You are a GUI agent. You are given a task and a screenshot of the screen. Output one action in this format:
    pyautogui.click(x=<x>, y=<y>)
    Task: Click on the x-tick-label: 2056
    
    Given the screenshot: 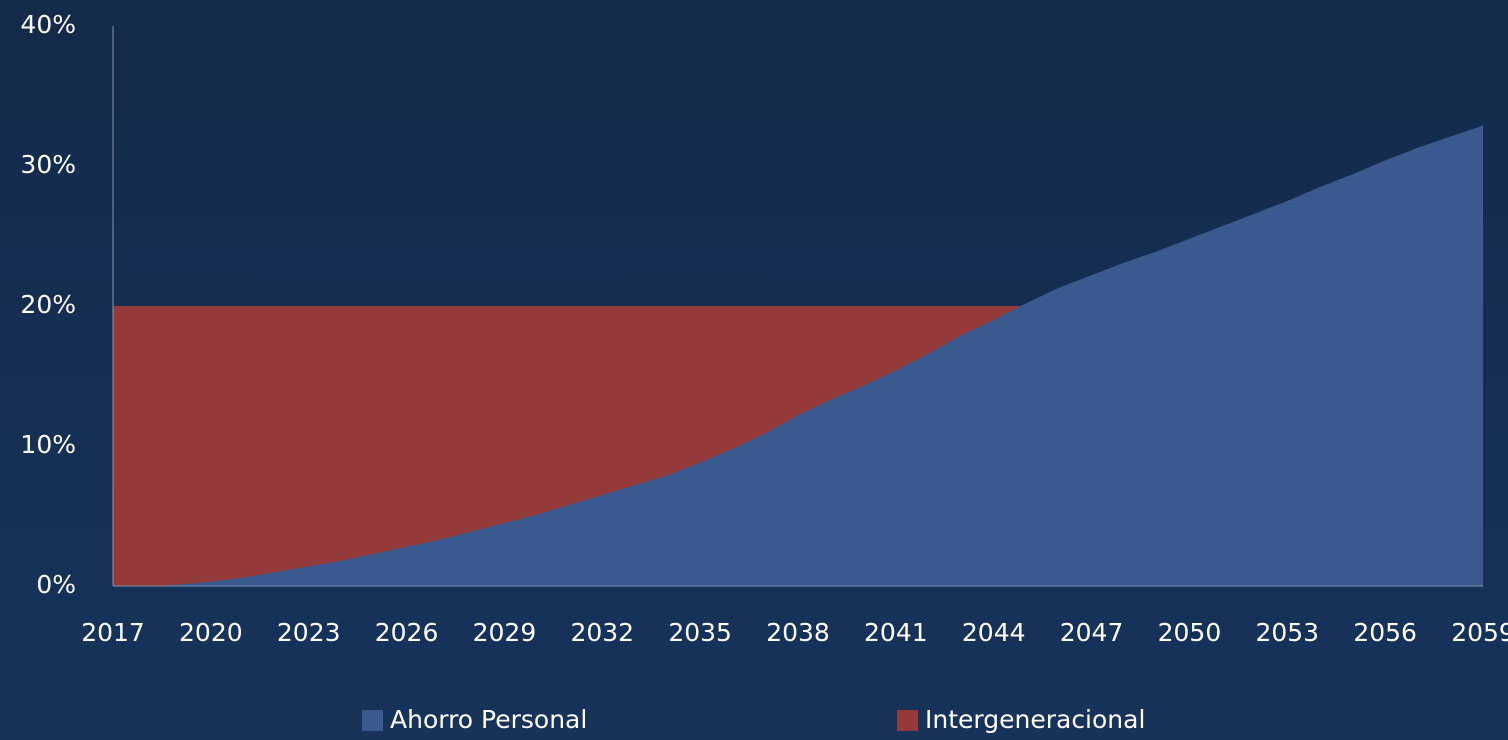 What is the action you would take?
    pyautogui.click(x=1385, y=632)
    